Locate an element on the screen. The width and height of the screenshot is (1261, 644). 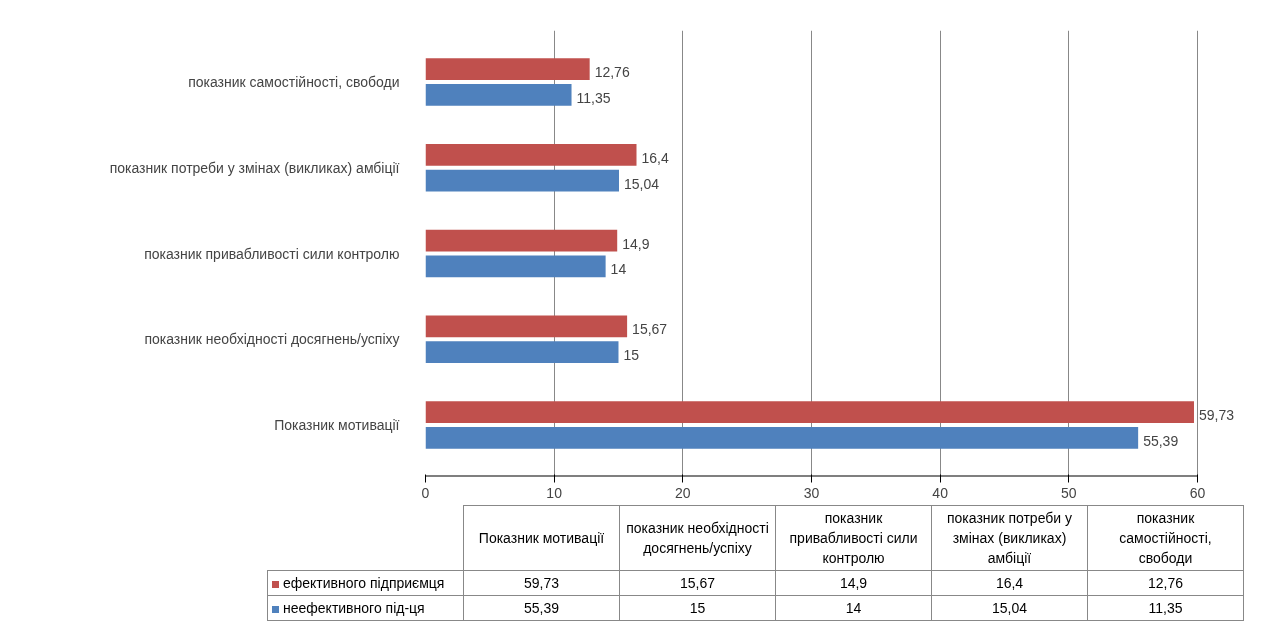
text: 16,4 is located at coordinates (1009, 583).